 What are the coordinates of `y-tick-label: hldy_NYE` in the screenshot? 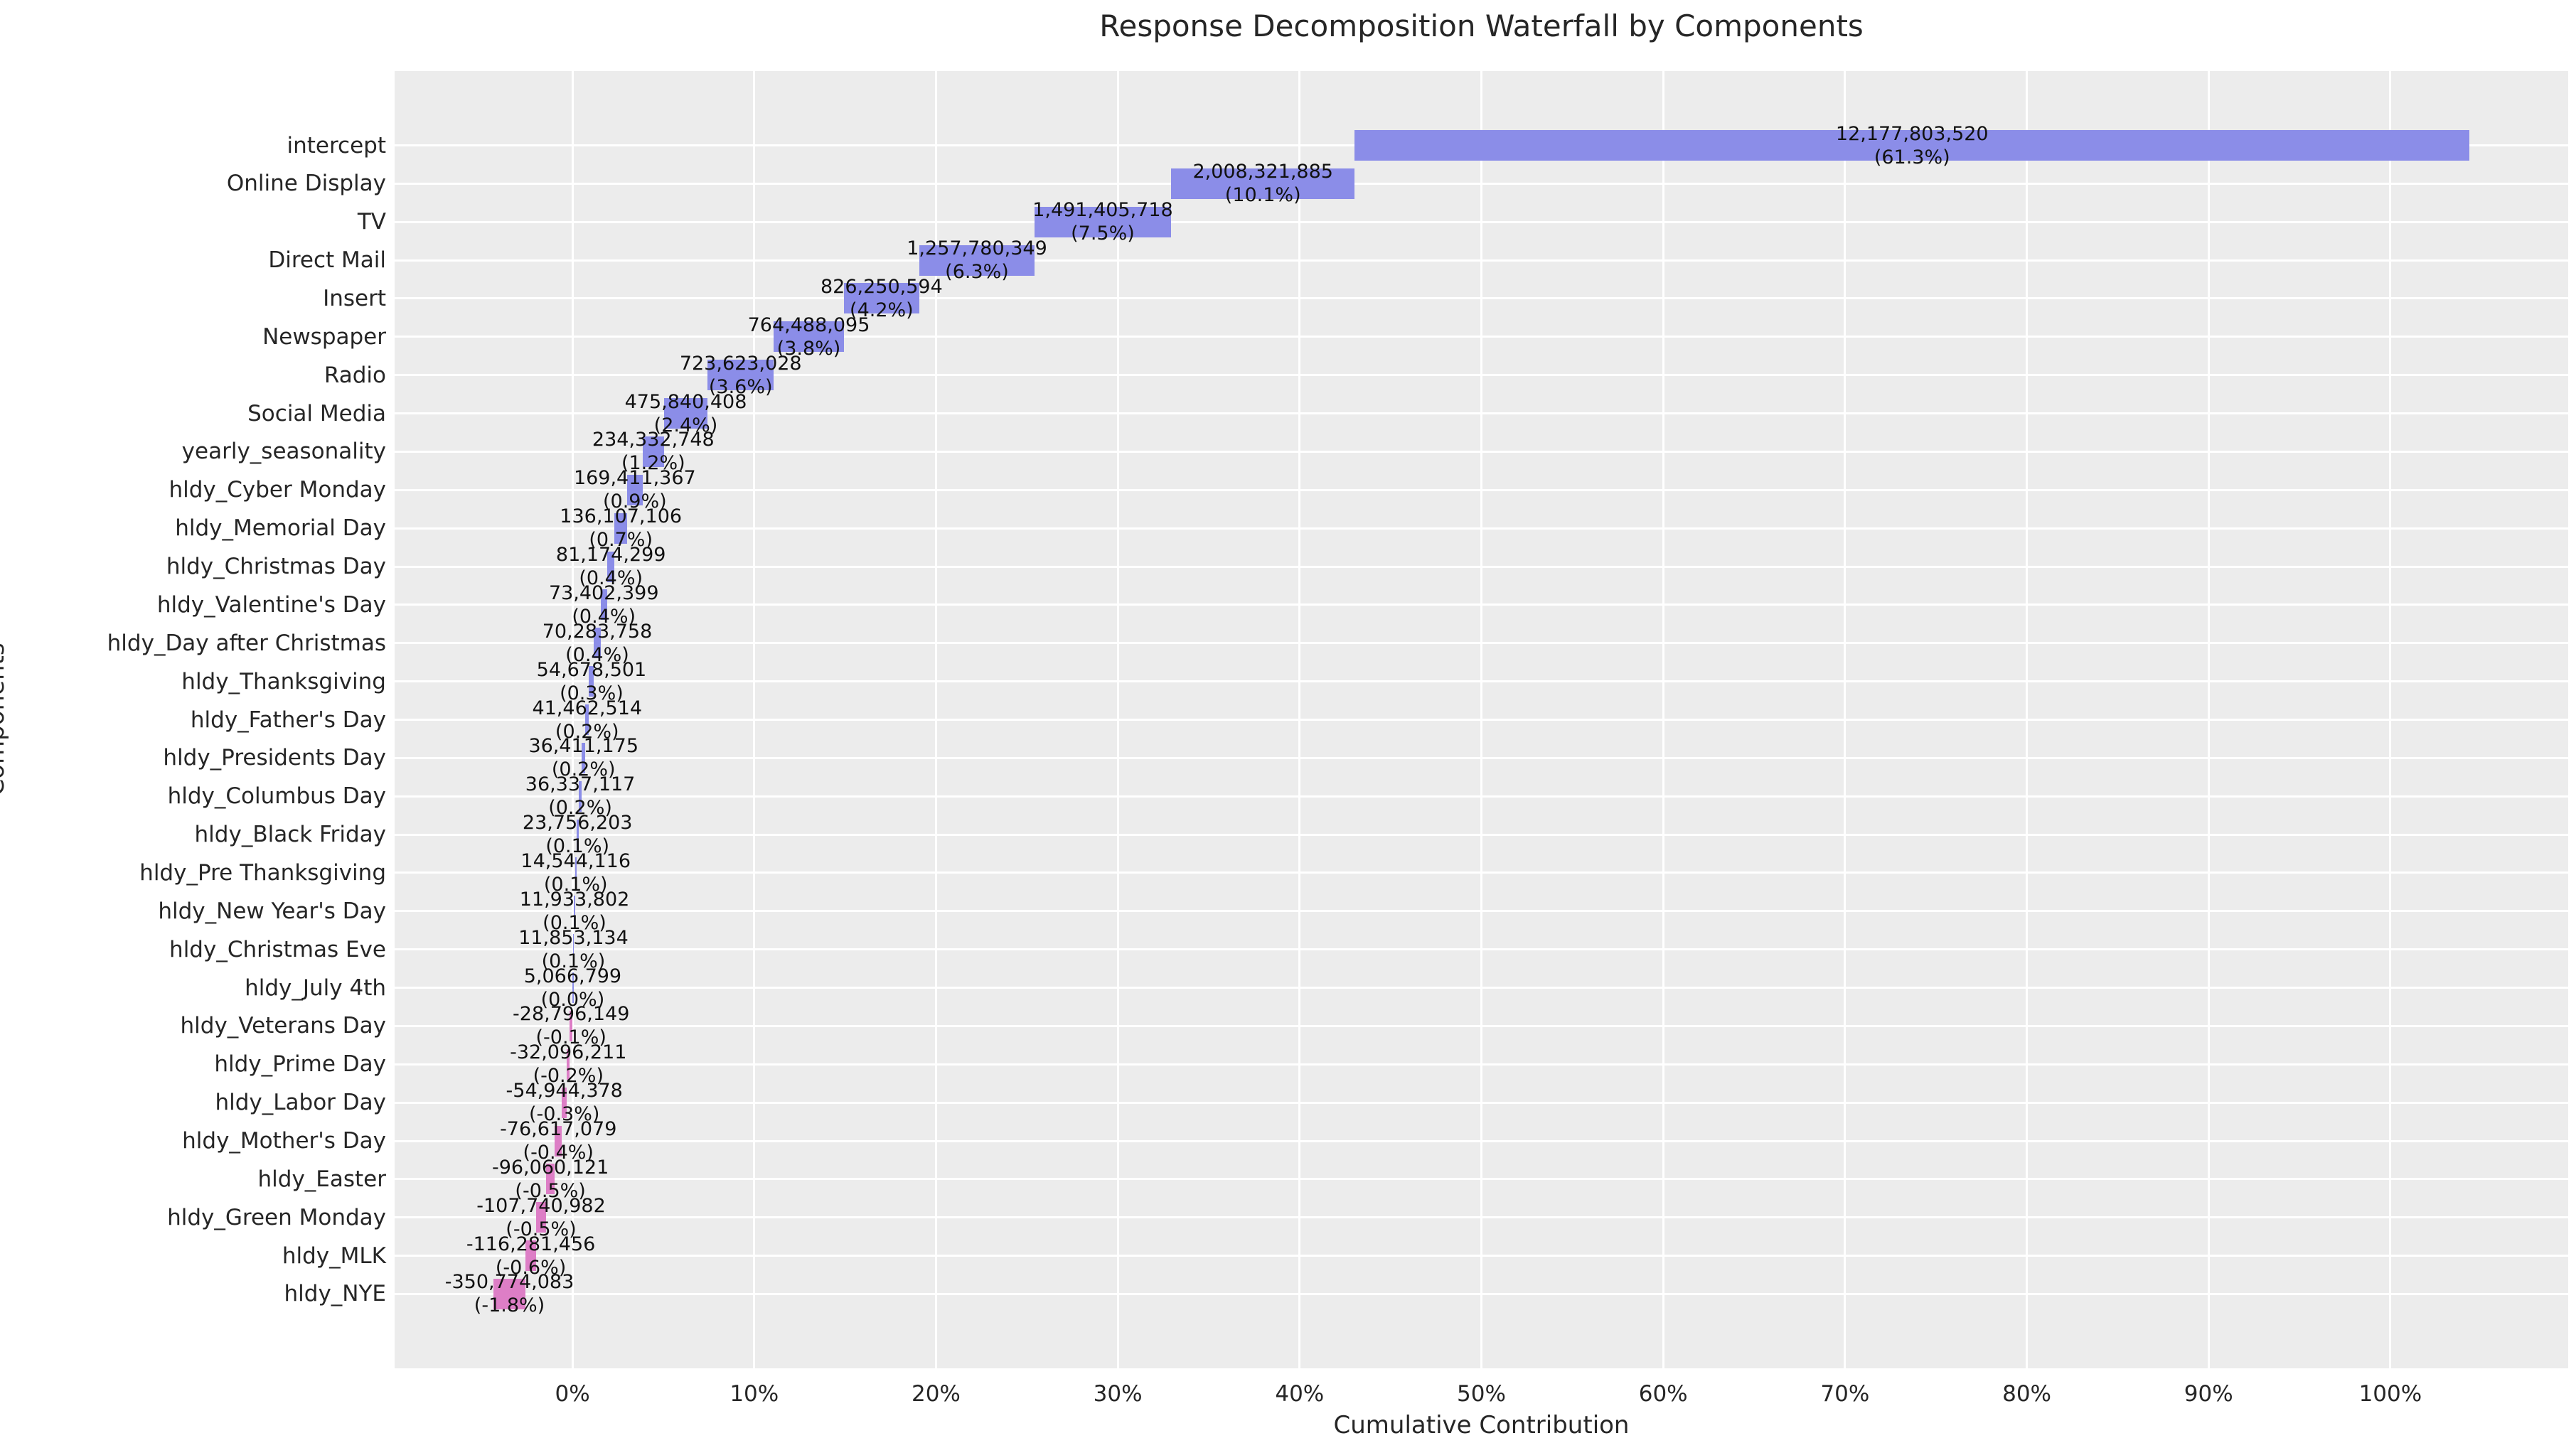 It's located at (335, 1294).